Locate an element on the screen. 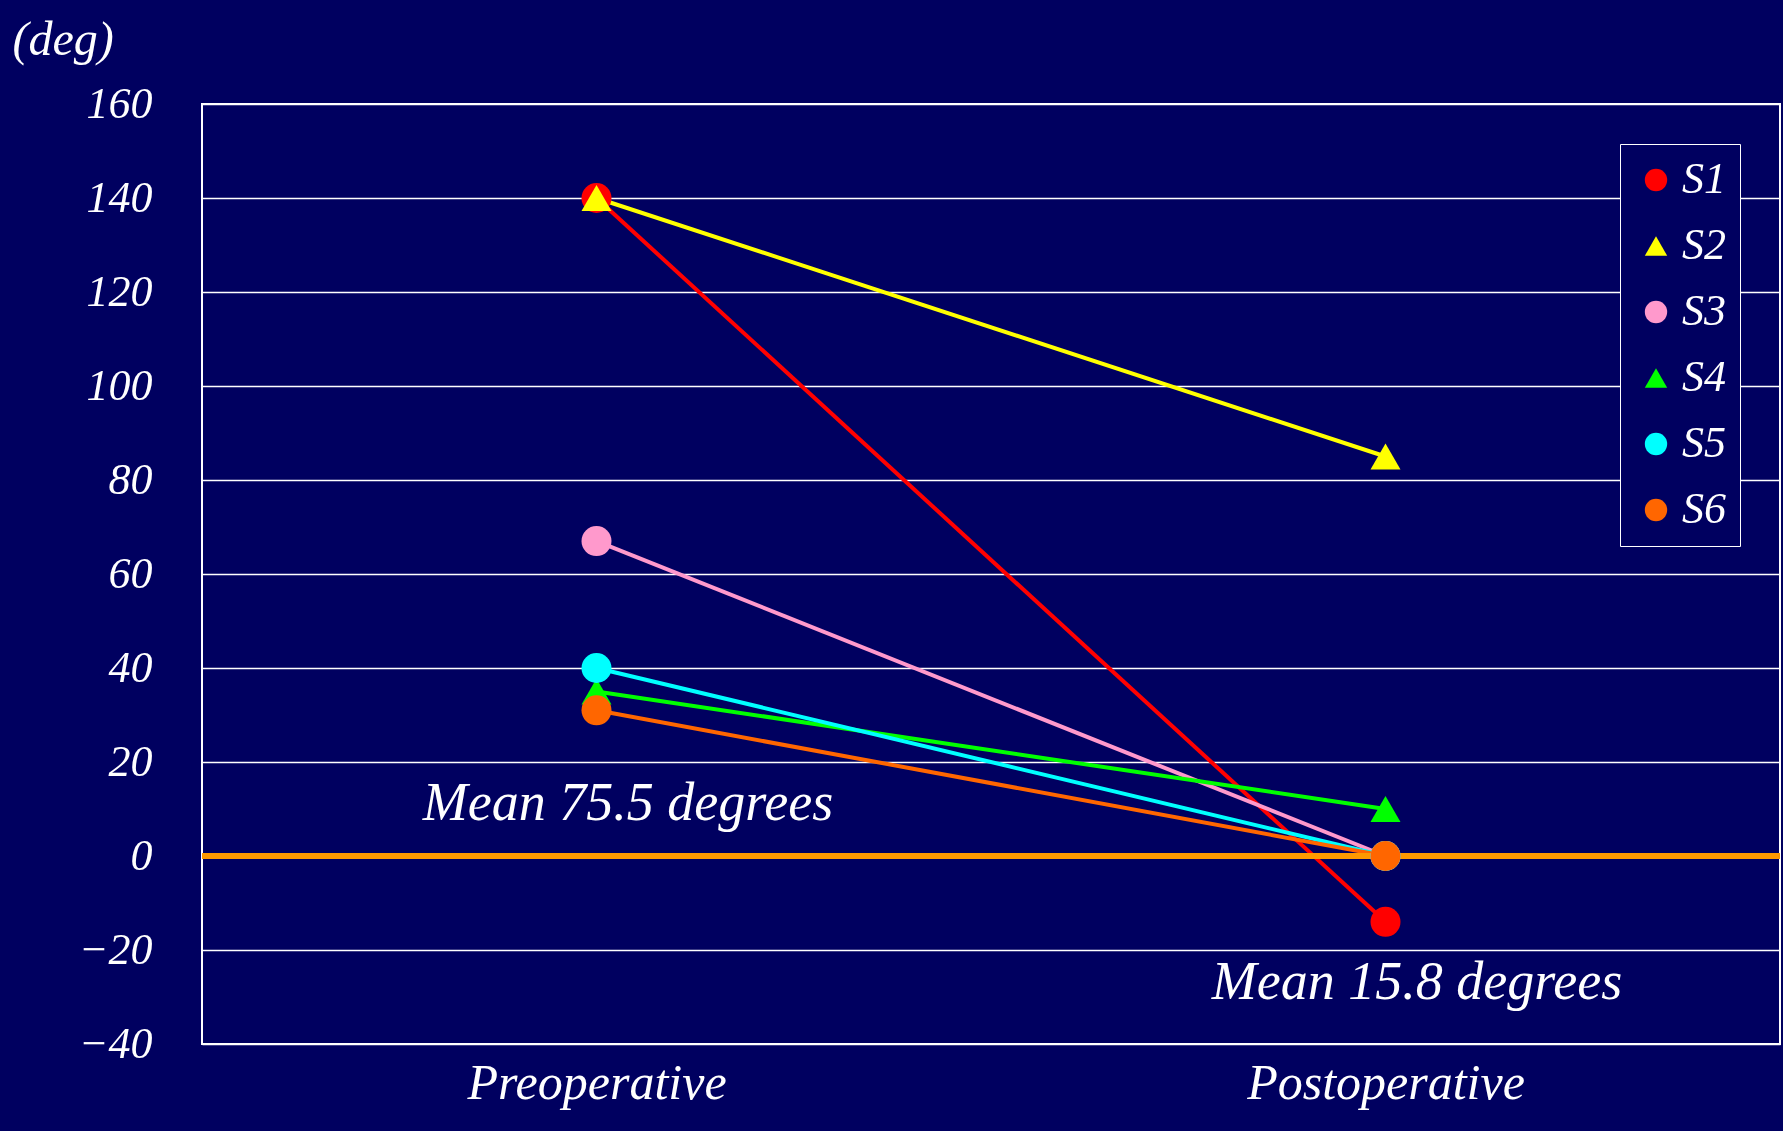 The image size is (1783, 1131). x-tick-label: Preoperative is located at coordinates (596, 1081).